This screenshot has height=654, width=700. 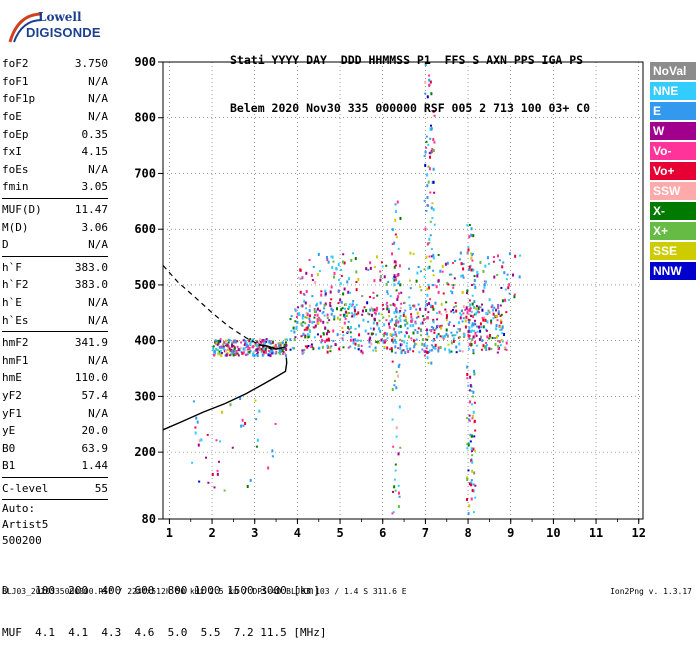 I want to click on param-row: foEp 0.35, so click(x=55, y=134).